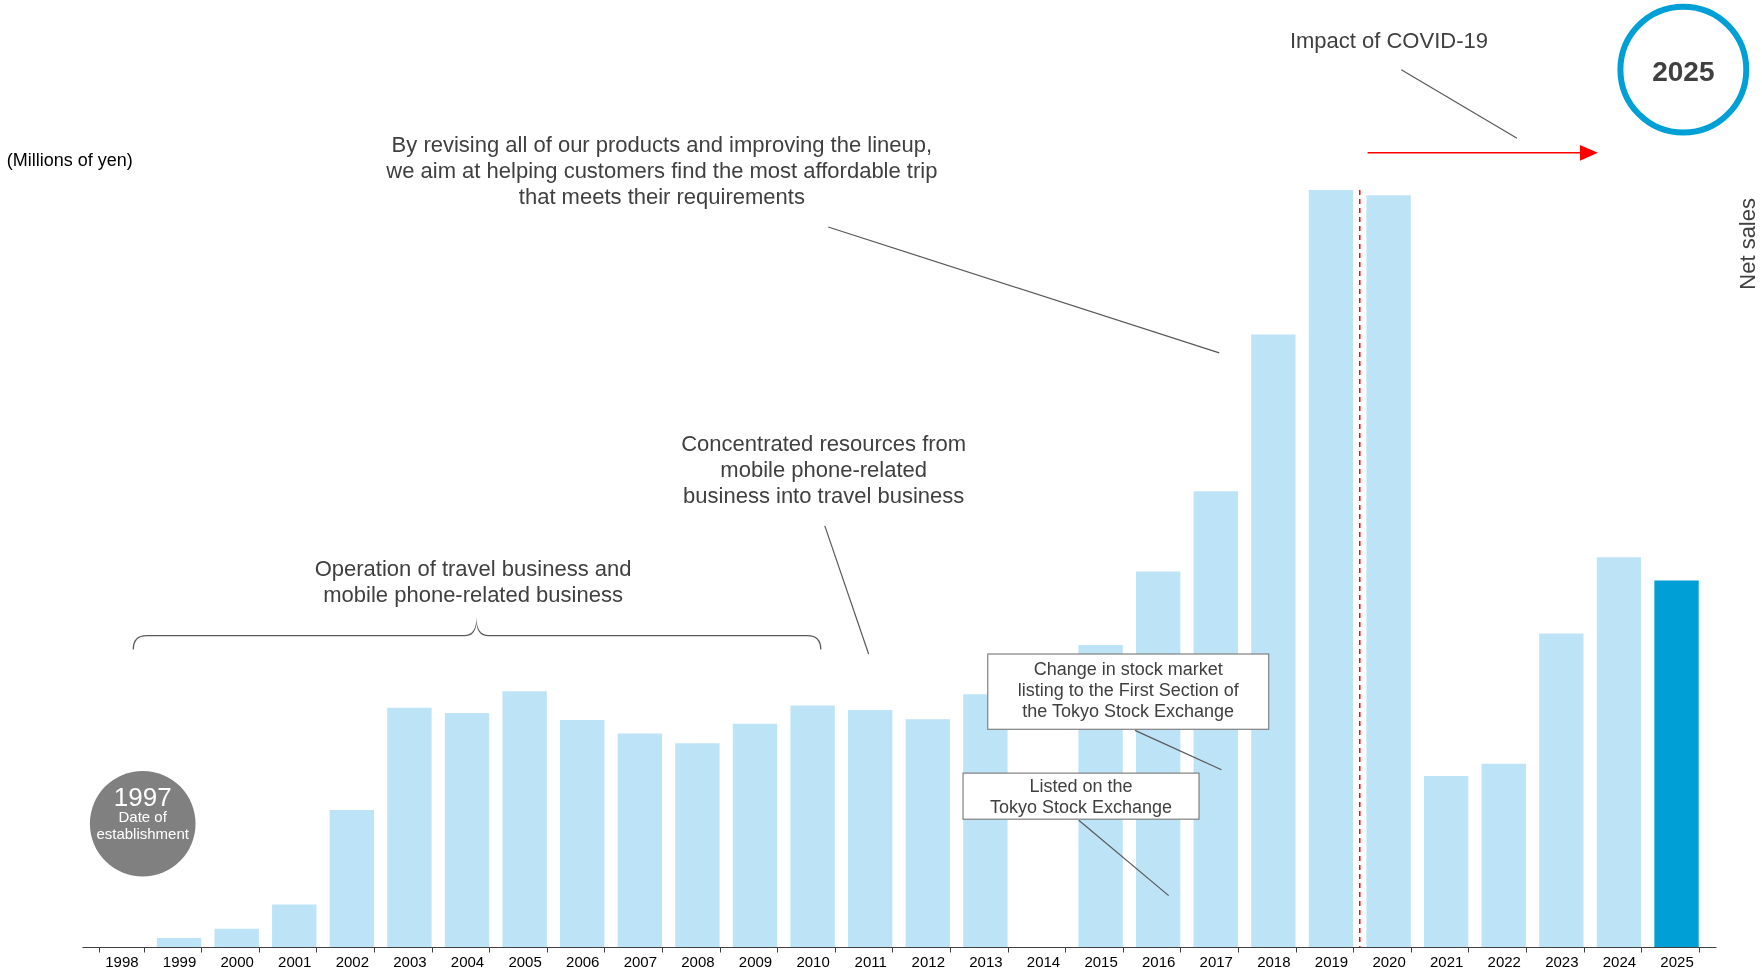  What do you see at coordinates (1683, 71) in the screenshot?
I see `text: 2025` at bounding box center [1683, 71].